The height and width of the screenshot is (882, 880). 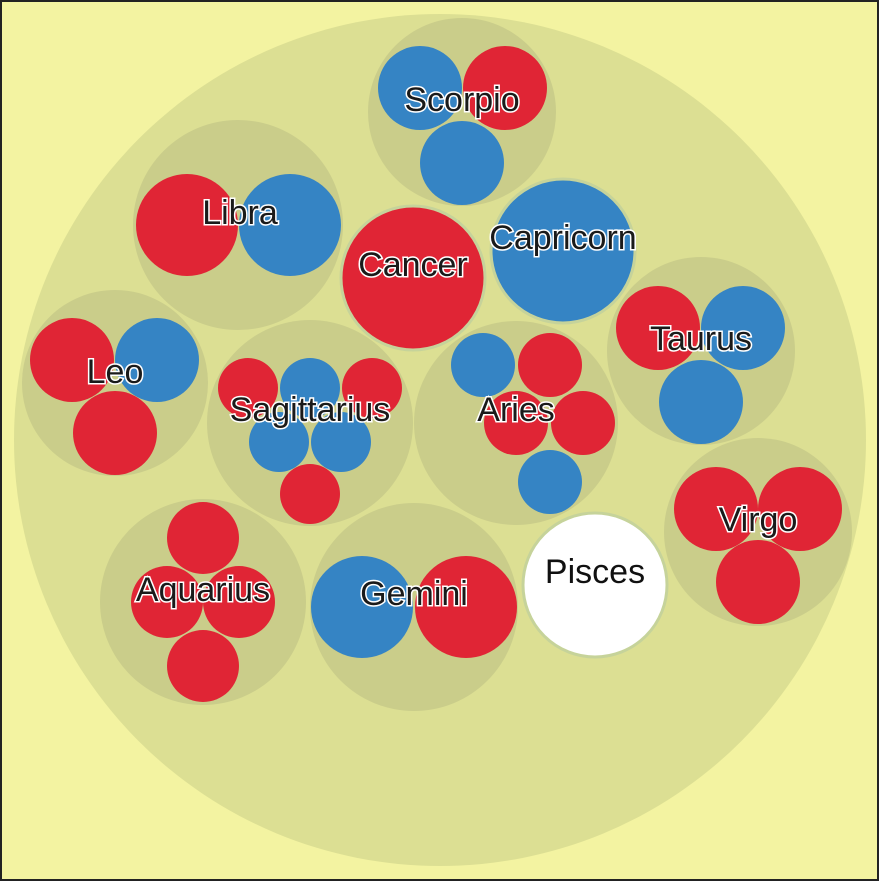 I want to click on group-pisces, so click(x=595, y=585).